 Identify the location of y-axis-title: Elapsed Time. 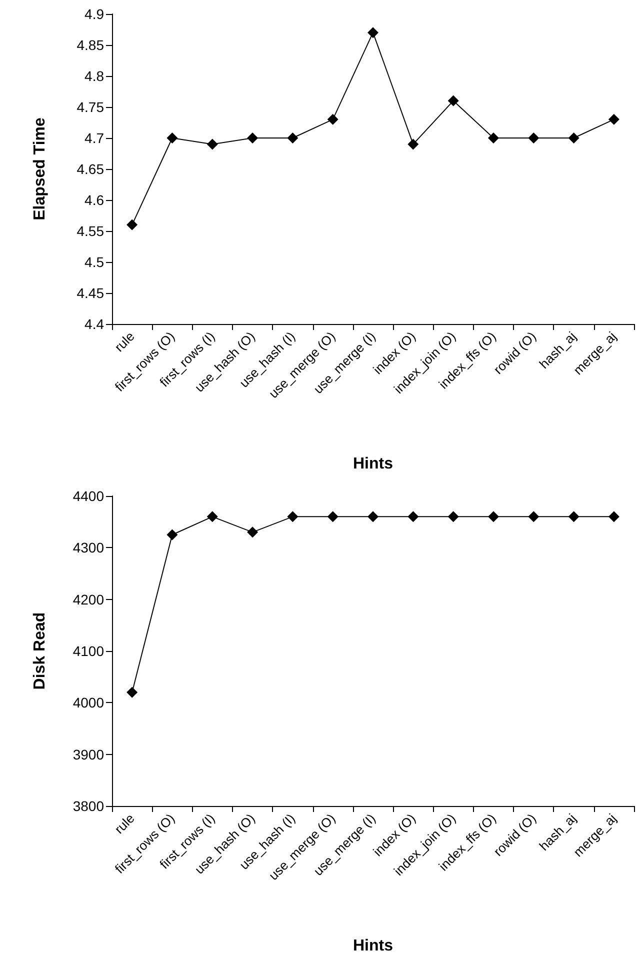
(40, 168).